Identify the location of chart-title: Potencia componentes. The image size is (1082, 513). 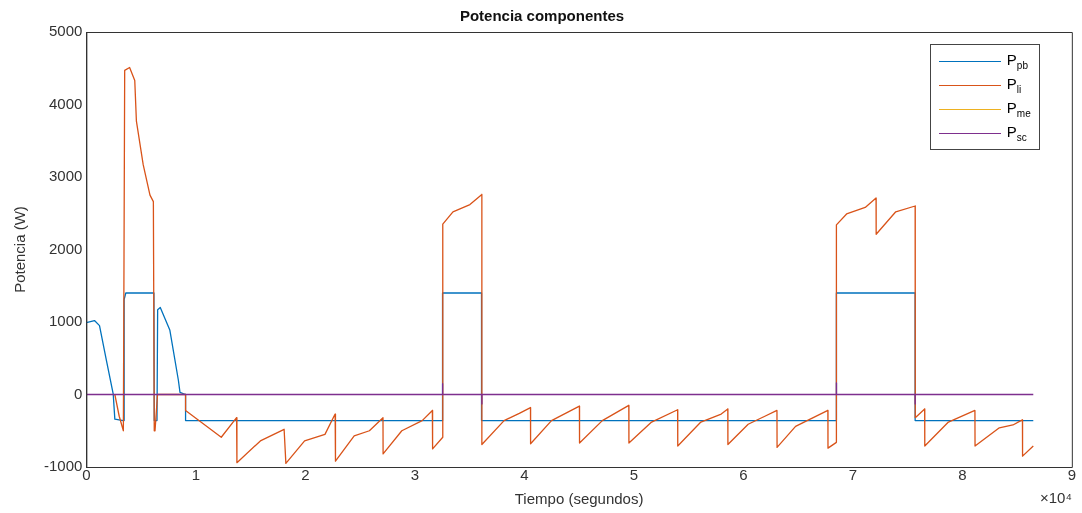
(542, 16).